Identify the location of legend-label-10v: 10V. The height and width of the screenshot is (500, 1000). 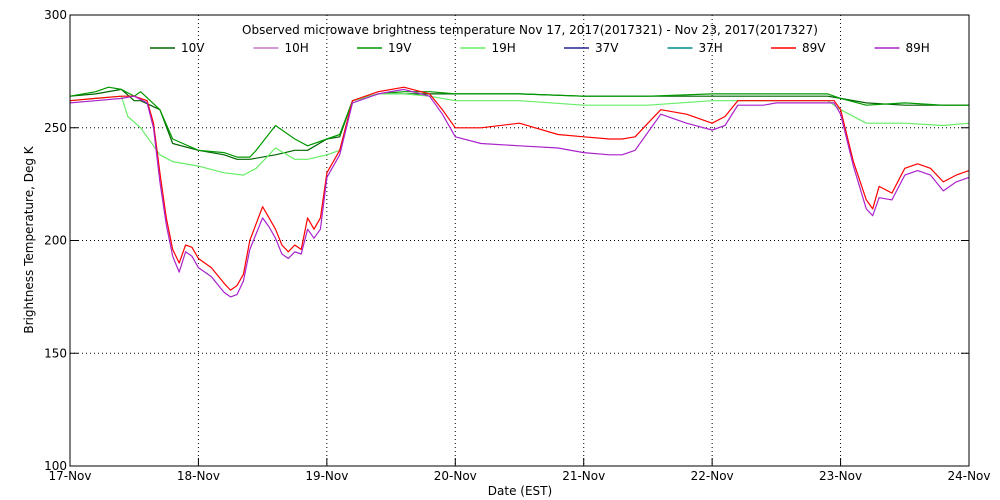
(193, 48).